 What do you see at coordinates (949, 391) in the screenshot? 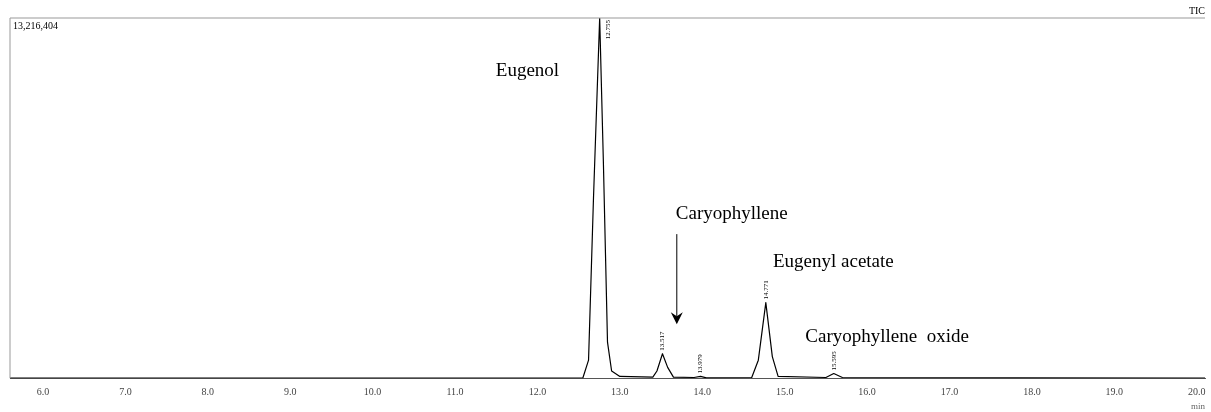
I see `x-tick-label: 17.0` at bounding box center [949, 391].